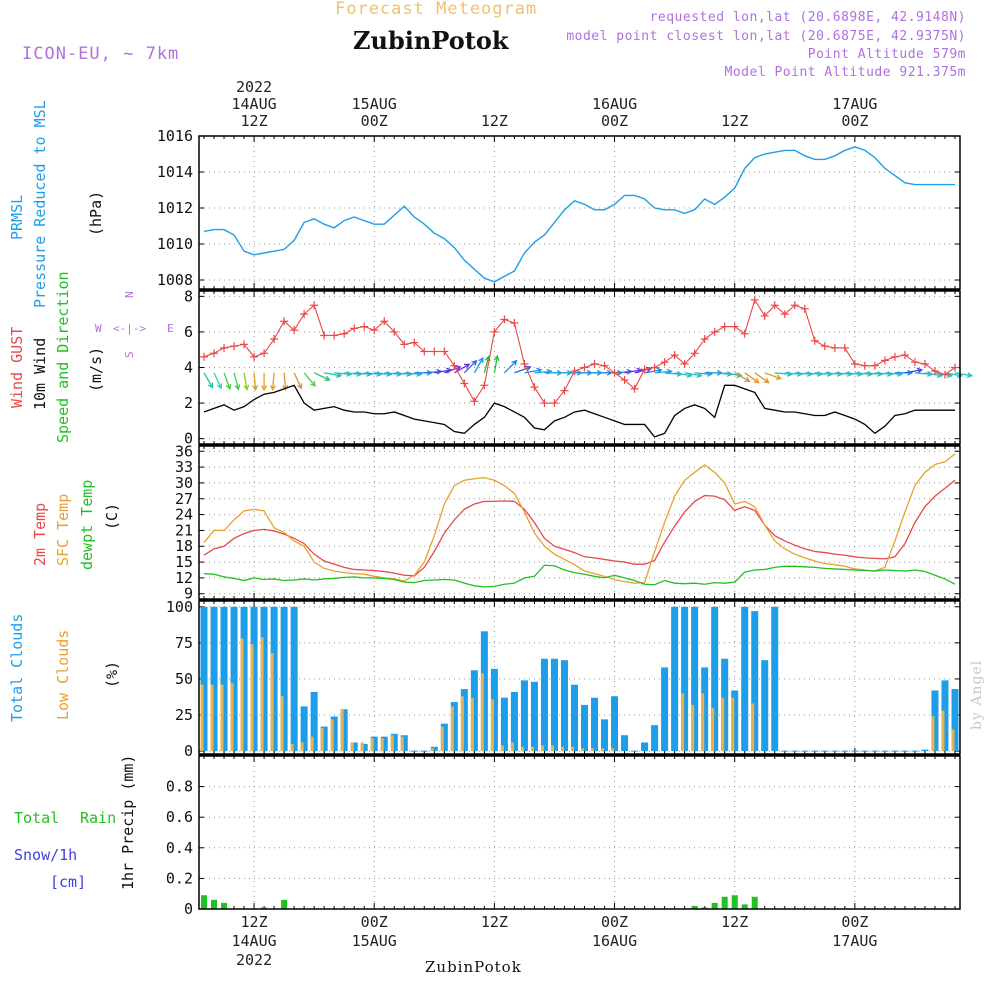 Image resolution: width=1000 pixels, height=1000 pixels. I want to click on clouds-panel: 0 25 50 75 100, so click(563, 679).